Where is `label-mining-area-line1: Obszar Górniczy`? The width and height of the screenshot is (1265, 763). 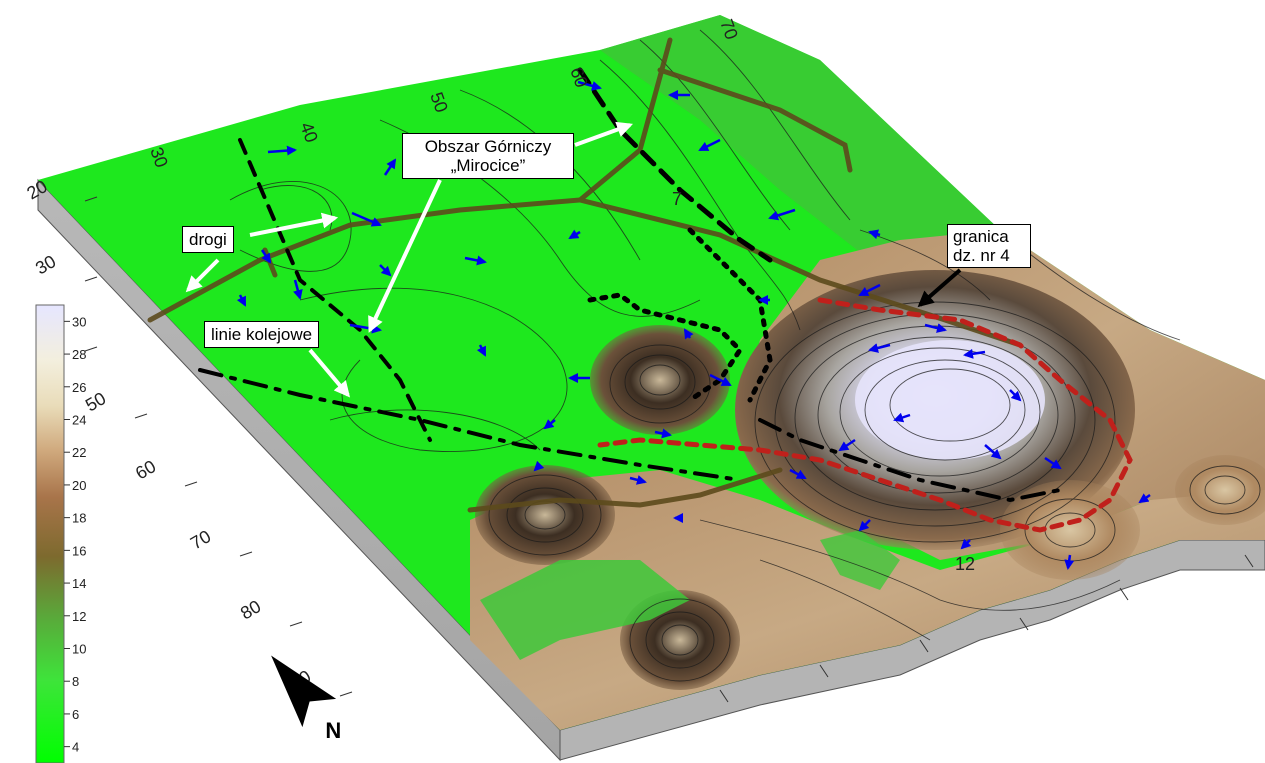 label-mining-area-line1: Obszar Górniczy is located at coordinates (488, 146).